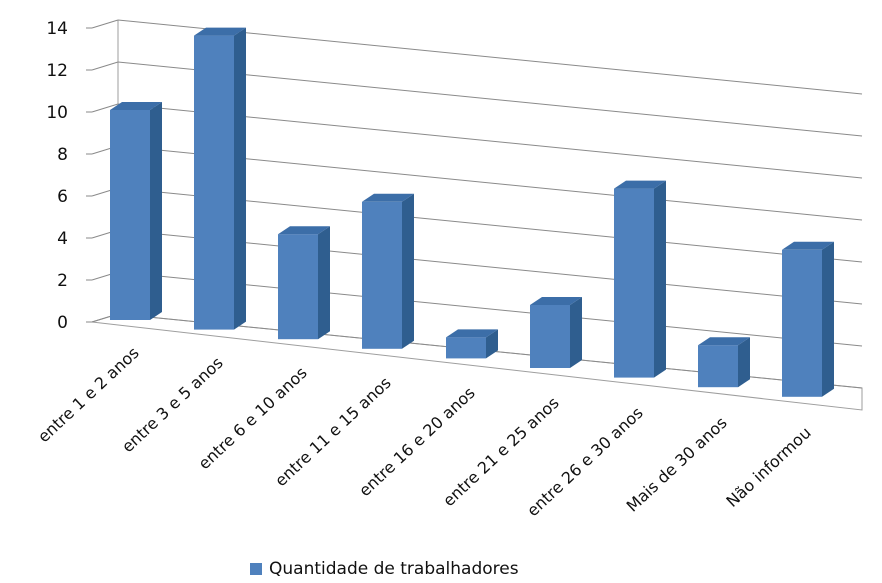 The image size is (882, 583). Describe the element at coordinates (172, 404) in the screenshot. I see `x-tick-label: entre 3 e 5 anos` at that location.